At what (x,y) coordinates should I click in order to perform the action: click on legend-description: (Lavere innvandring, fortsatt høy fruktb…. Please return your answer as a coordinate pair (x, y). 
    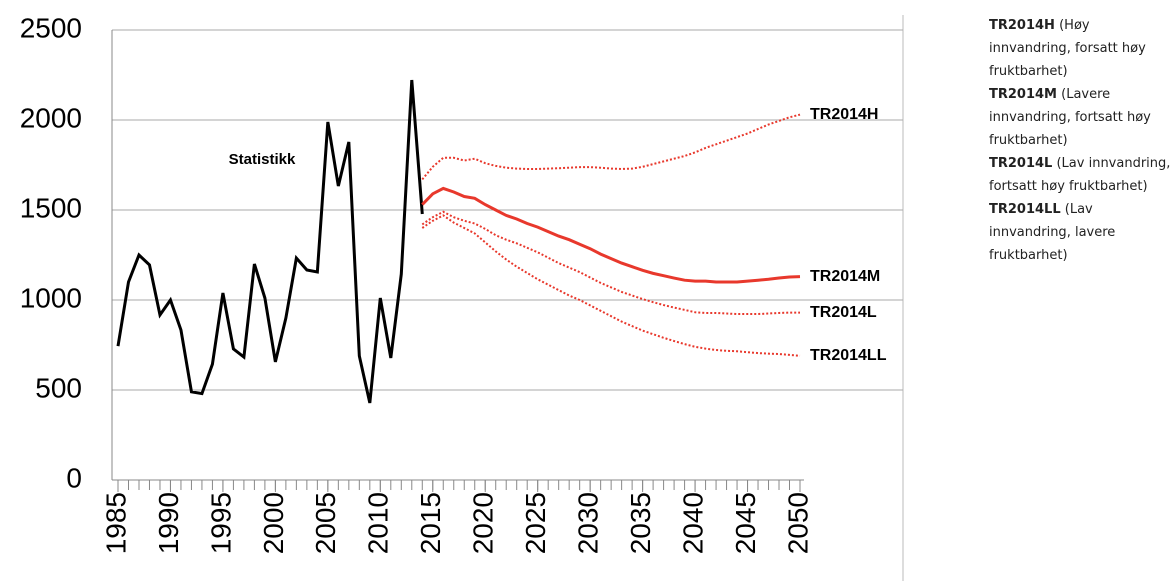
    Looking at the image, I should click on (1070, 117).